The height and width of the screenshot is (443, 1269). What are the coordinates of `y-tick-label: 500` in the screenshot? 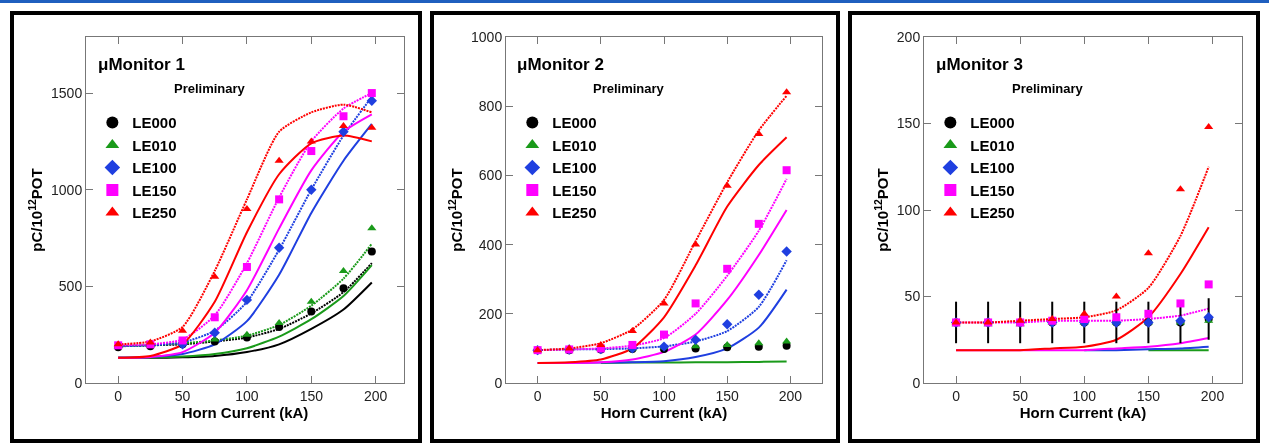 It's located at (70, 286).